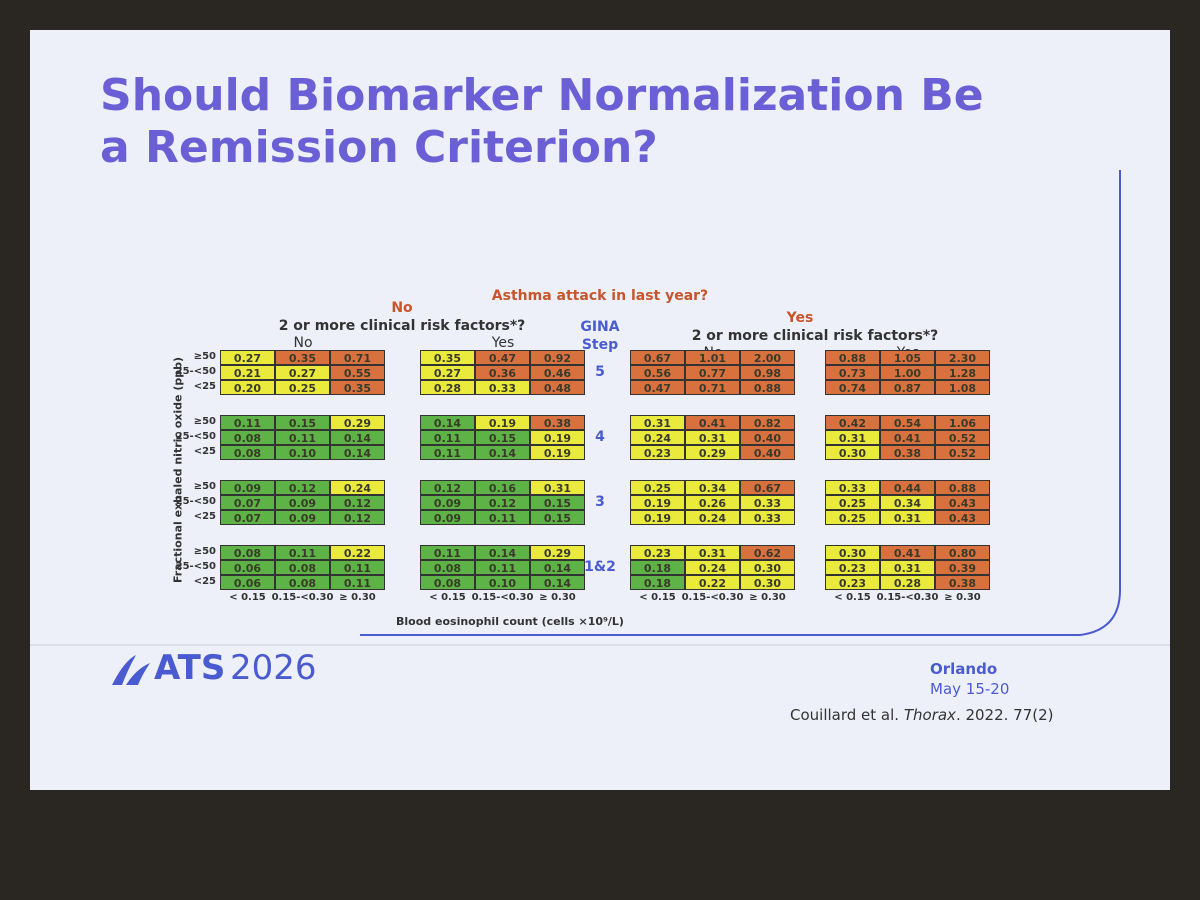  I want to click on cell: 0.55, so click(357, 372).